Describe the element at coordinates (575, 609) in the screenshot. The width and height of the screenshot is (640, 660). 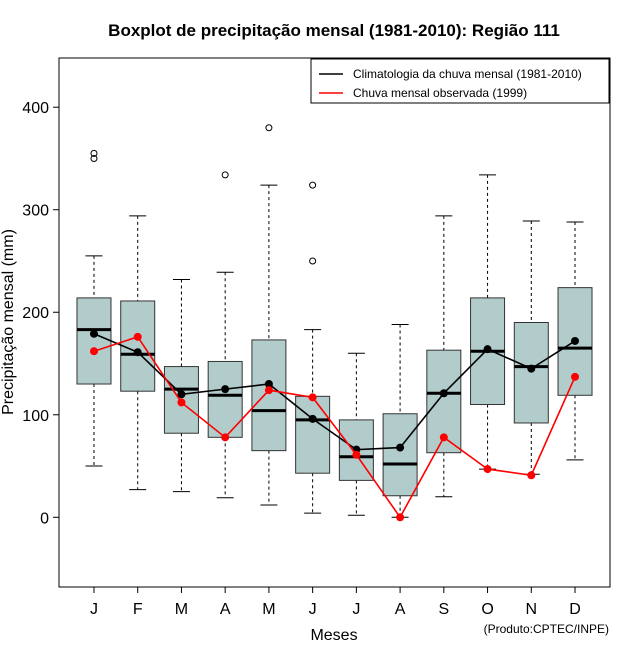
I see `x-tick-label: D` at that location.